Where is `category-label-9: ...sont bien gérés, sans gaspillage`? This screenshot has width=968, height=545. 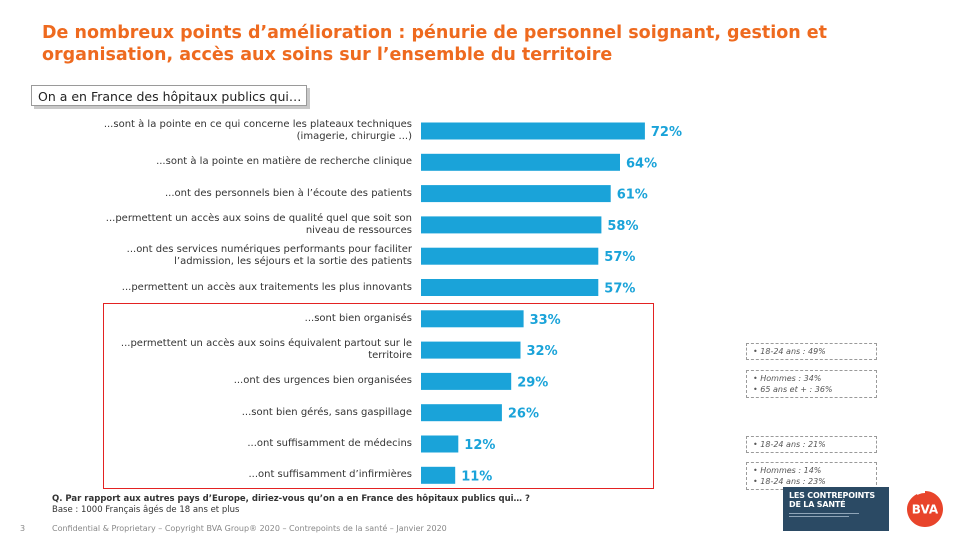
category-label-9: ...sont bien gérés, sans gaspillage is located at coordinates (326, 412).